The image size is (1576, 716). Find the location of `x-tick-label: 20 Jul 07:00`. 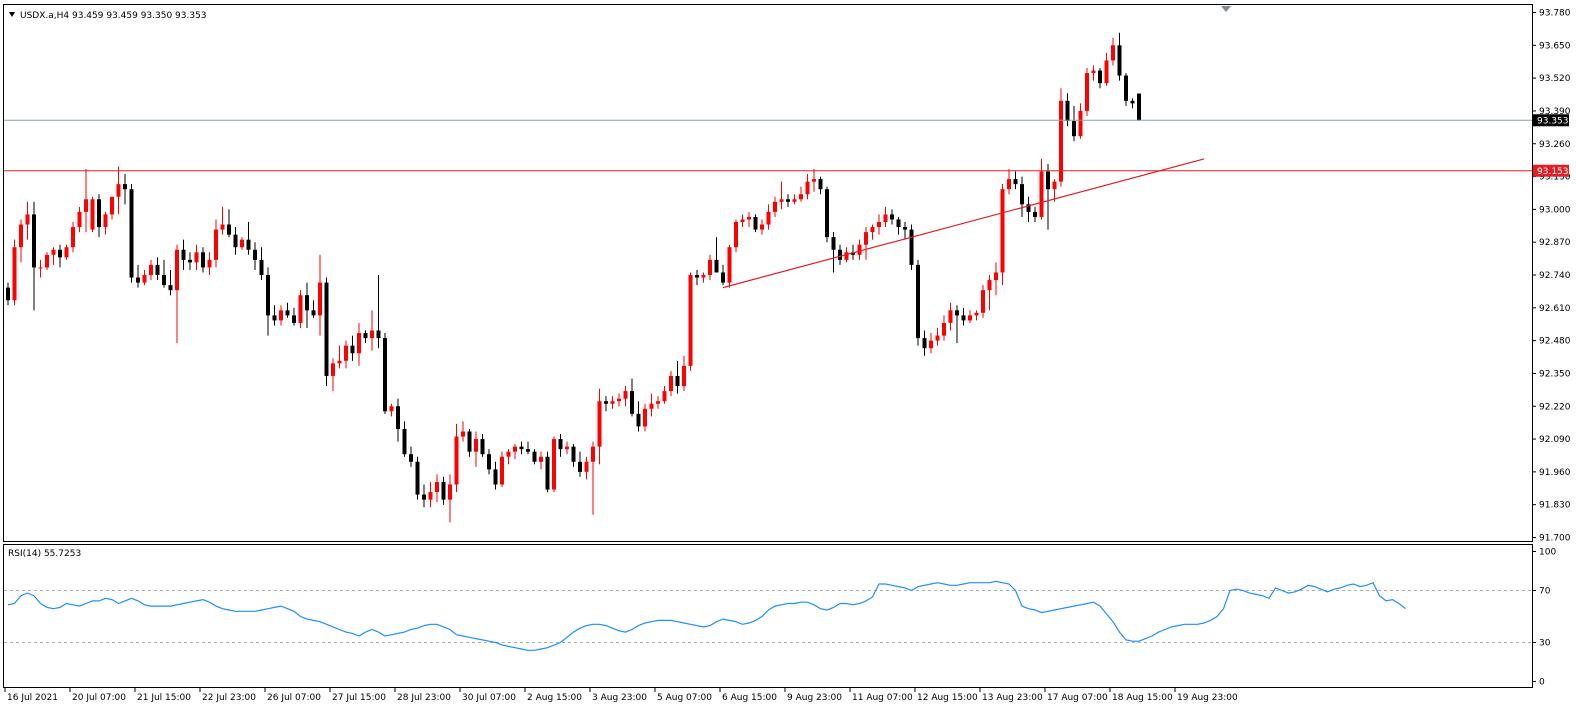

x-tick-label: 20 Jul 07:00 is located at coordinates (99, 698).